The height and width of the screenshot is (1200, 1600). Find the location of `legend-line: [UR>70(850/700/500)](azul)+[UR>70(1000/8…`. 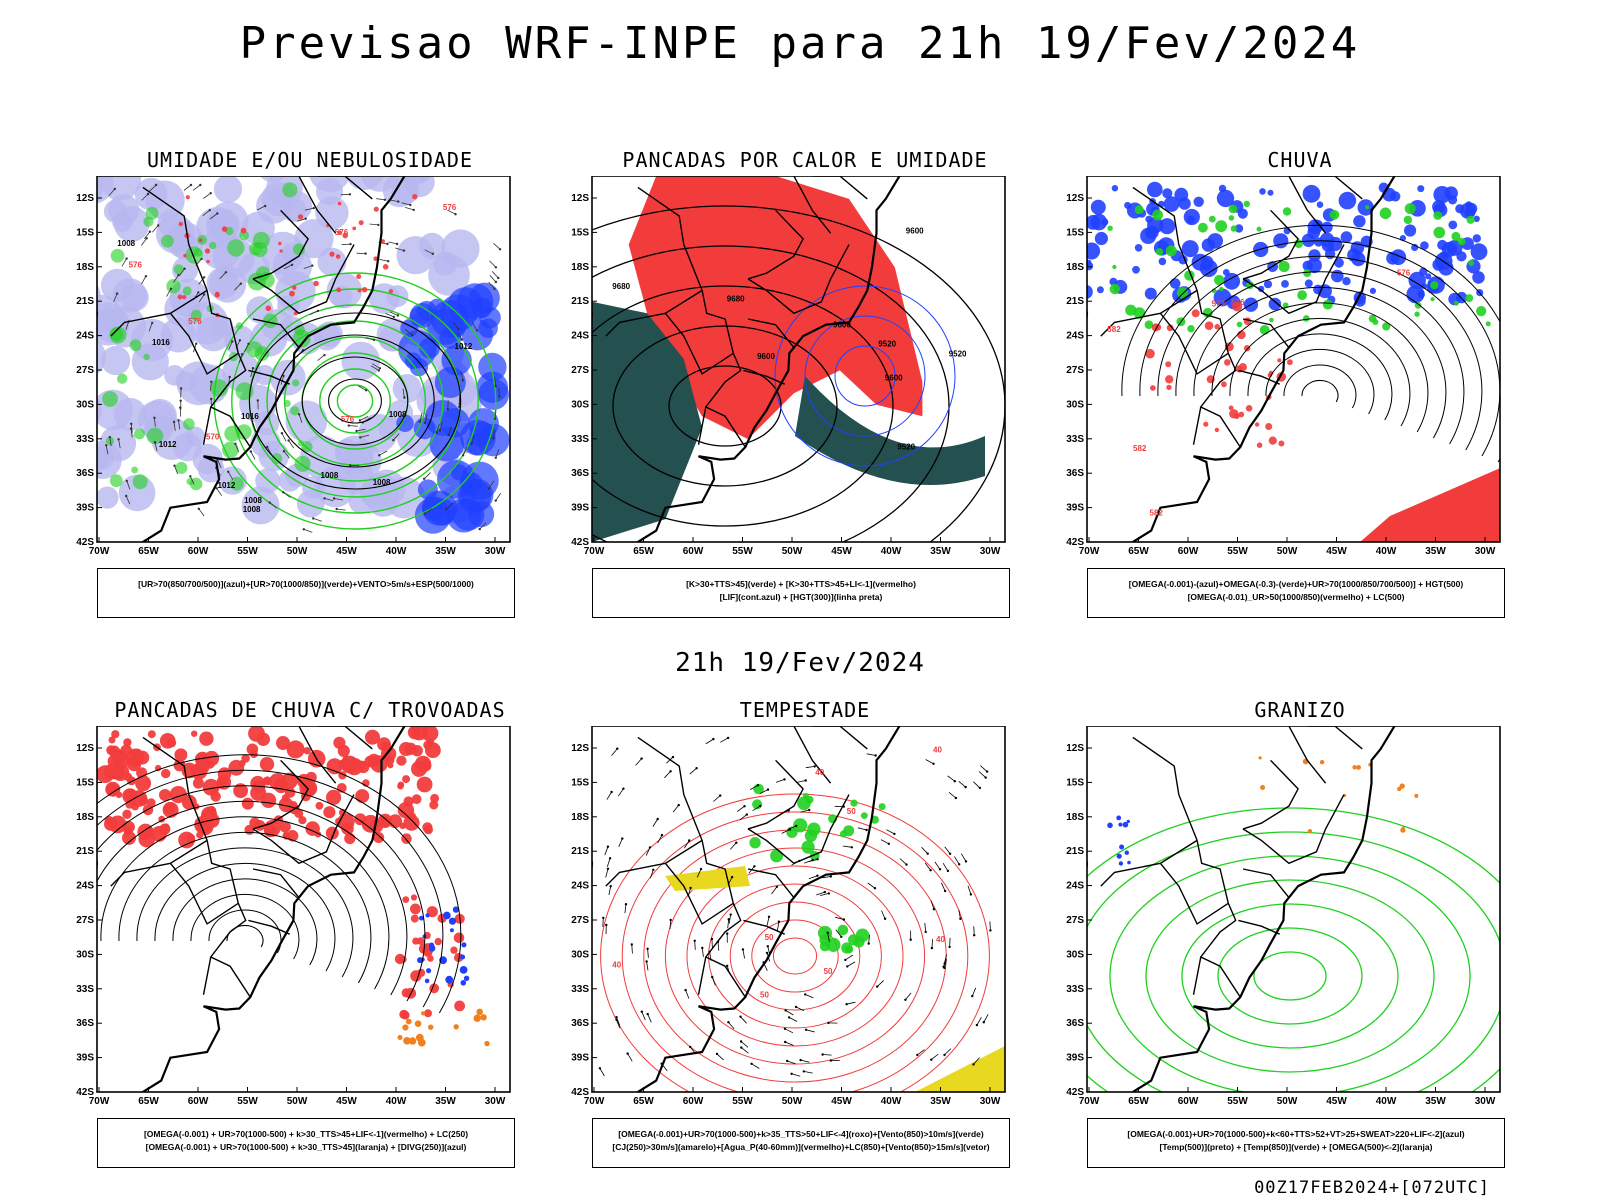

legend-line: [UR>70(850/700/500)](azul)+[UR>70(1000/8… is located at coordinates (306, 584).